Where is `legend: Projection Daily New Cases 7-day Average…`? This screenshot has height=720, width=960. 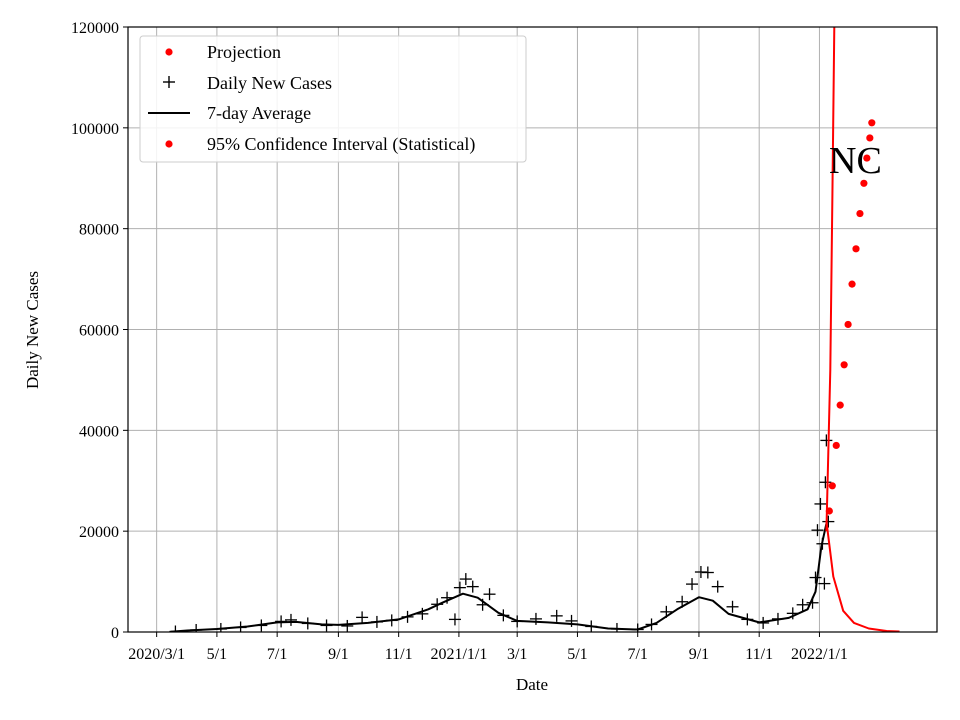
legend: Projection Daily New Cases 7-day Average… is located at coordinates (333, 99).